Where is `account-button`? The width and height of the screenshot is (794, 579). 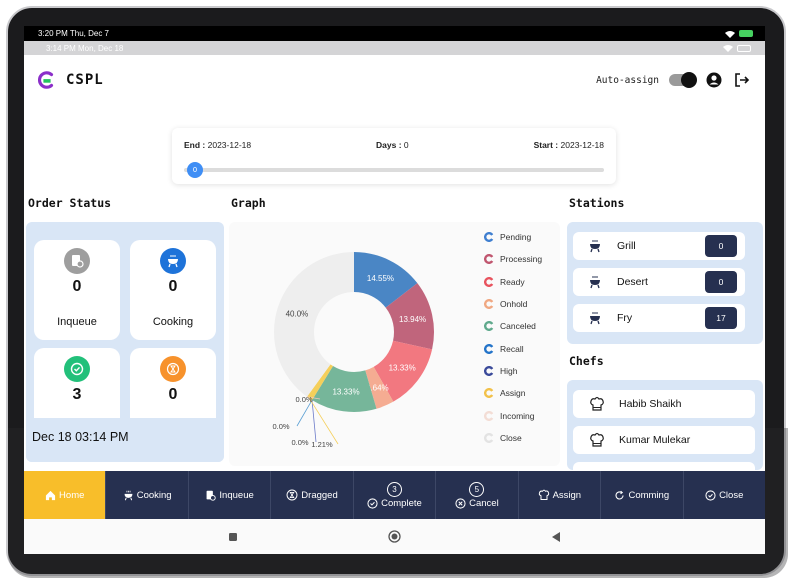
account-button is located at coordinates (714, 80).